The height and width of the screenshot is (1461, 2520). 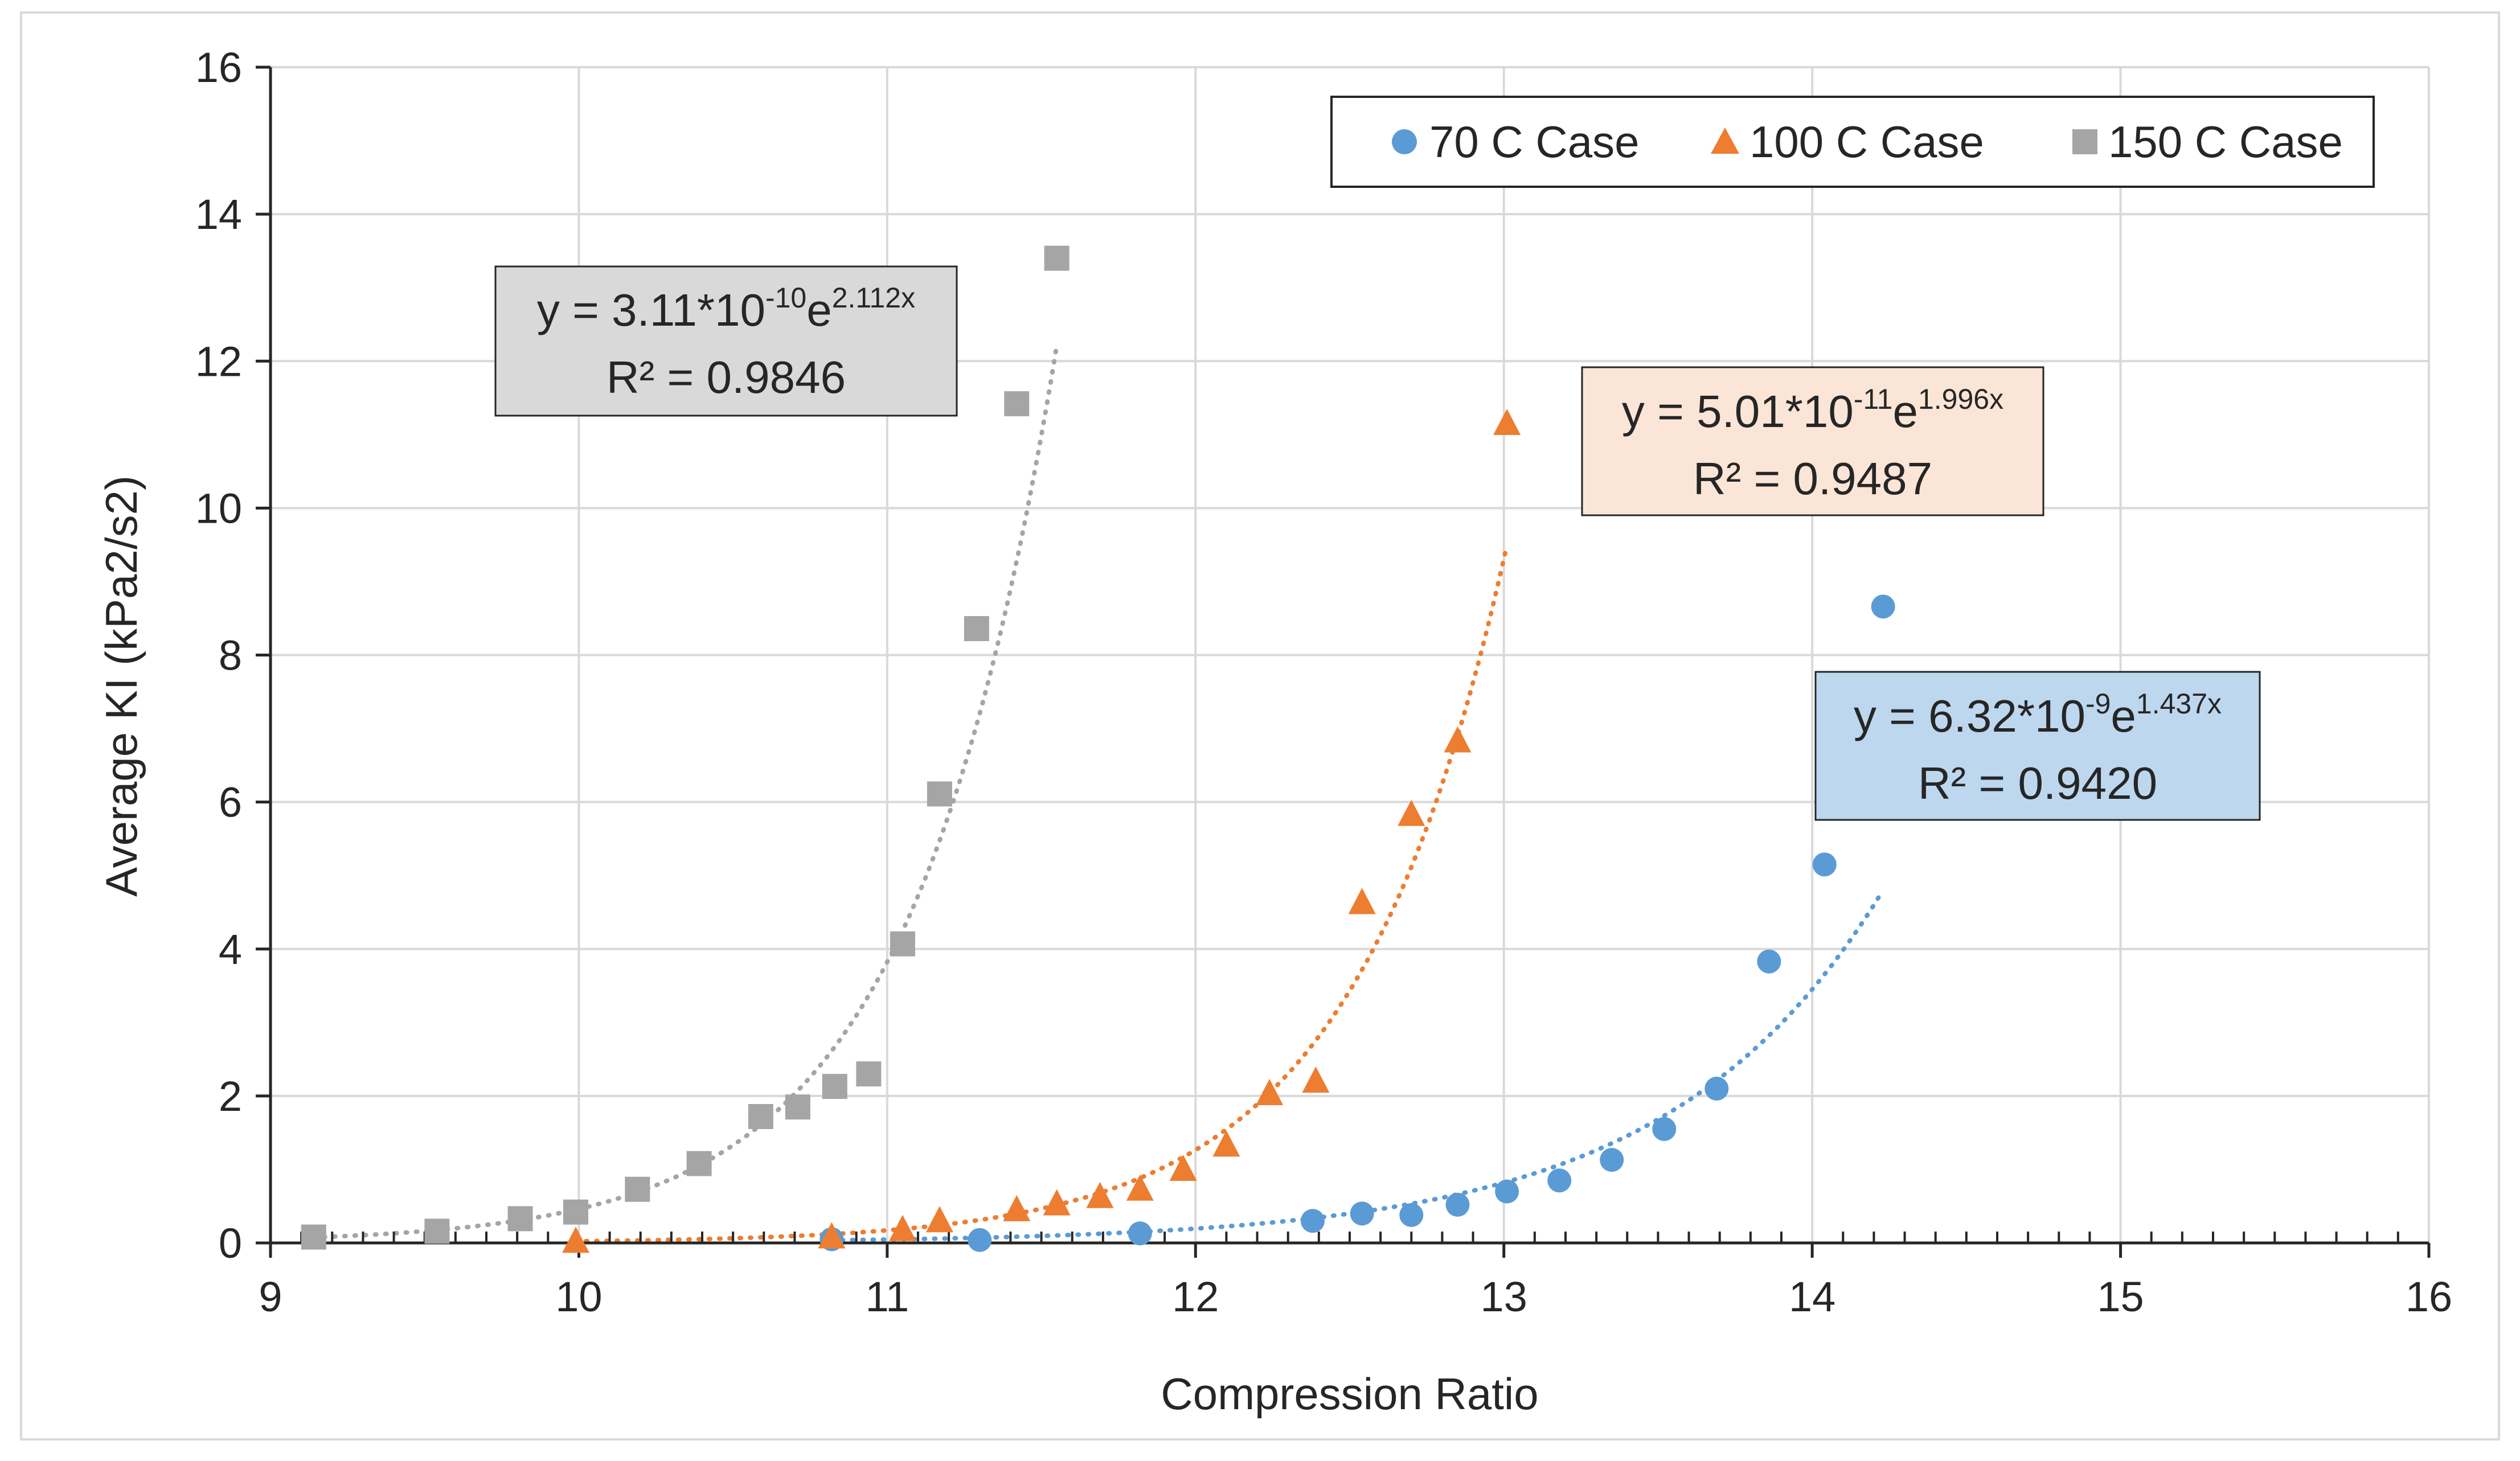 I want to click on legend-label-100c: 100 C Case, so click(x=1866, y=142).